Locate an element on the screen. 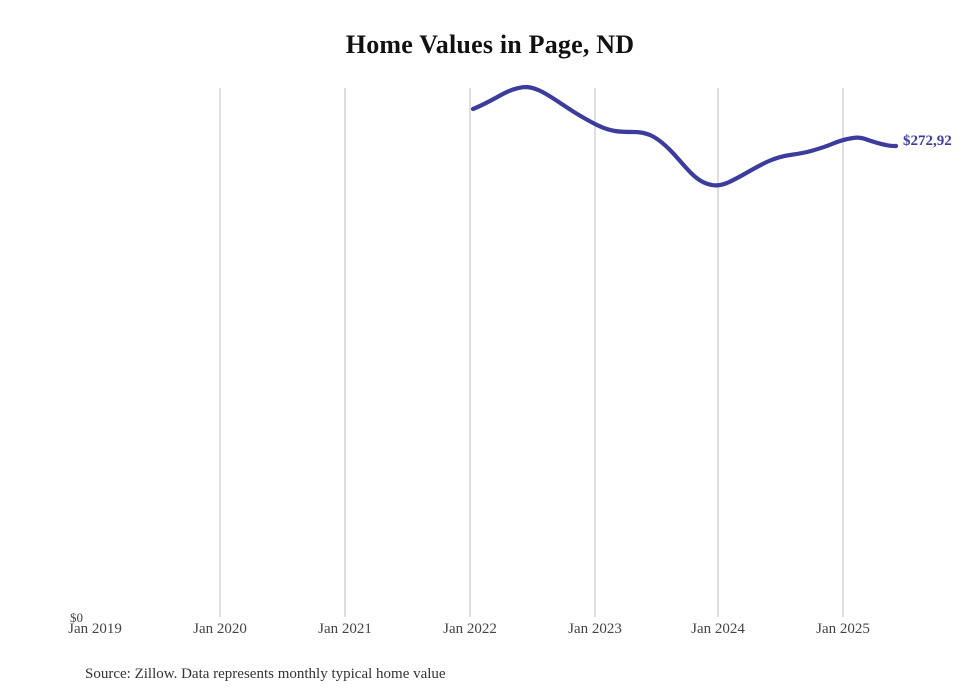 This screenshot has width=980, height=699. x-tick-label-jan-2019: Jan 2019 is located at coordinates (95, 629).